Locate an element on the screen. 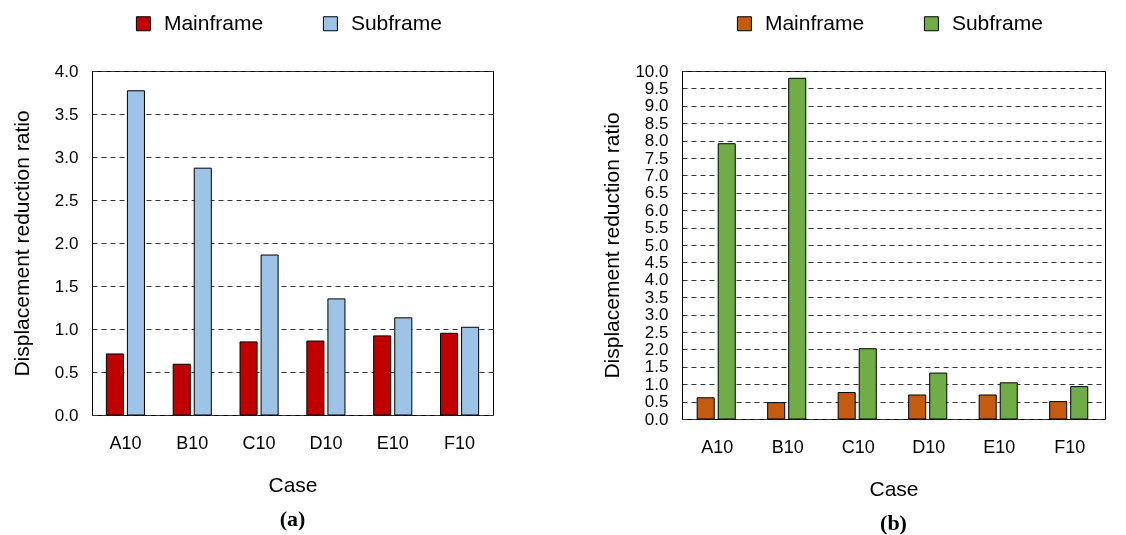 The height and width of the screenshot is (535, 1126). y-tick-label: 8.5 is located at coordinates (656, 123).